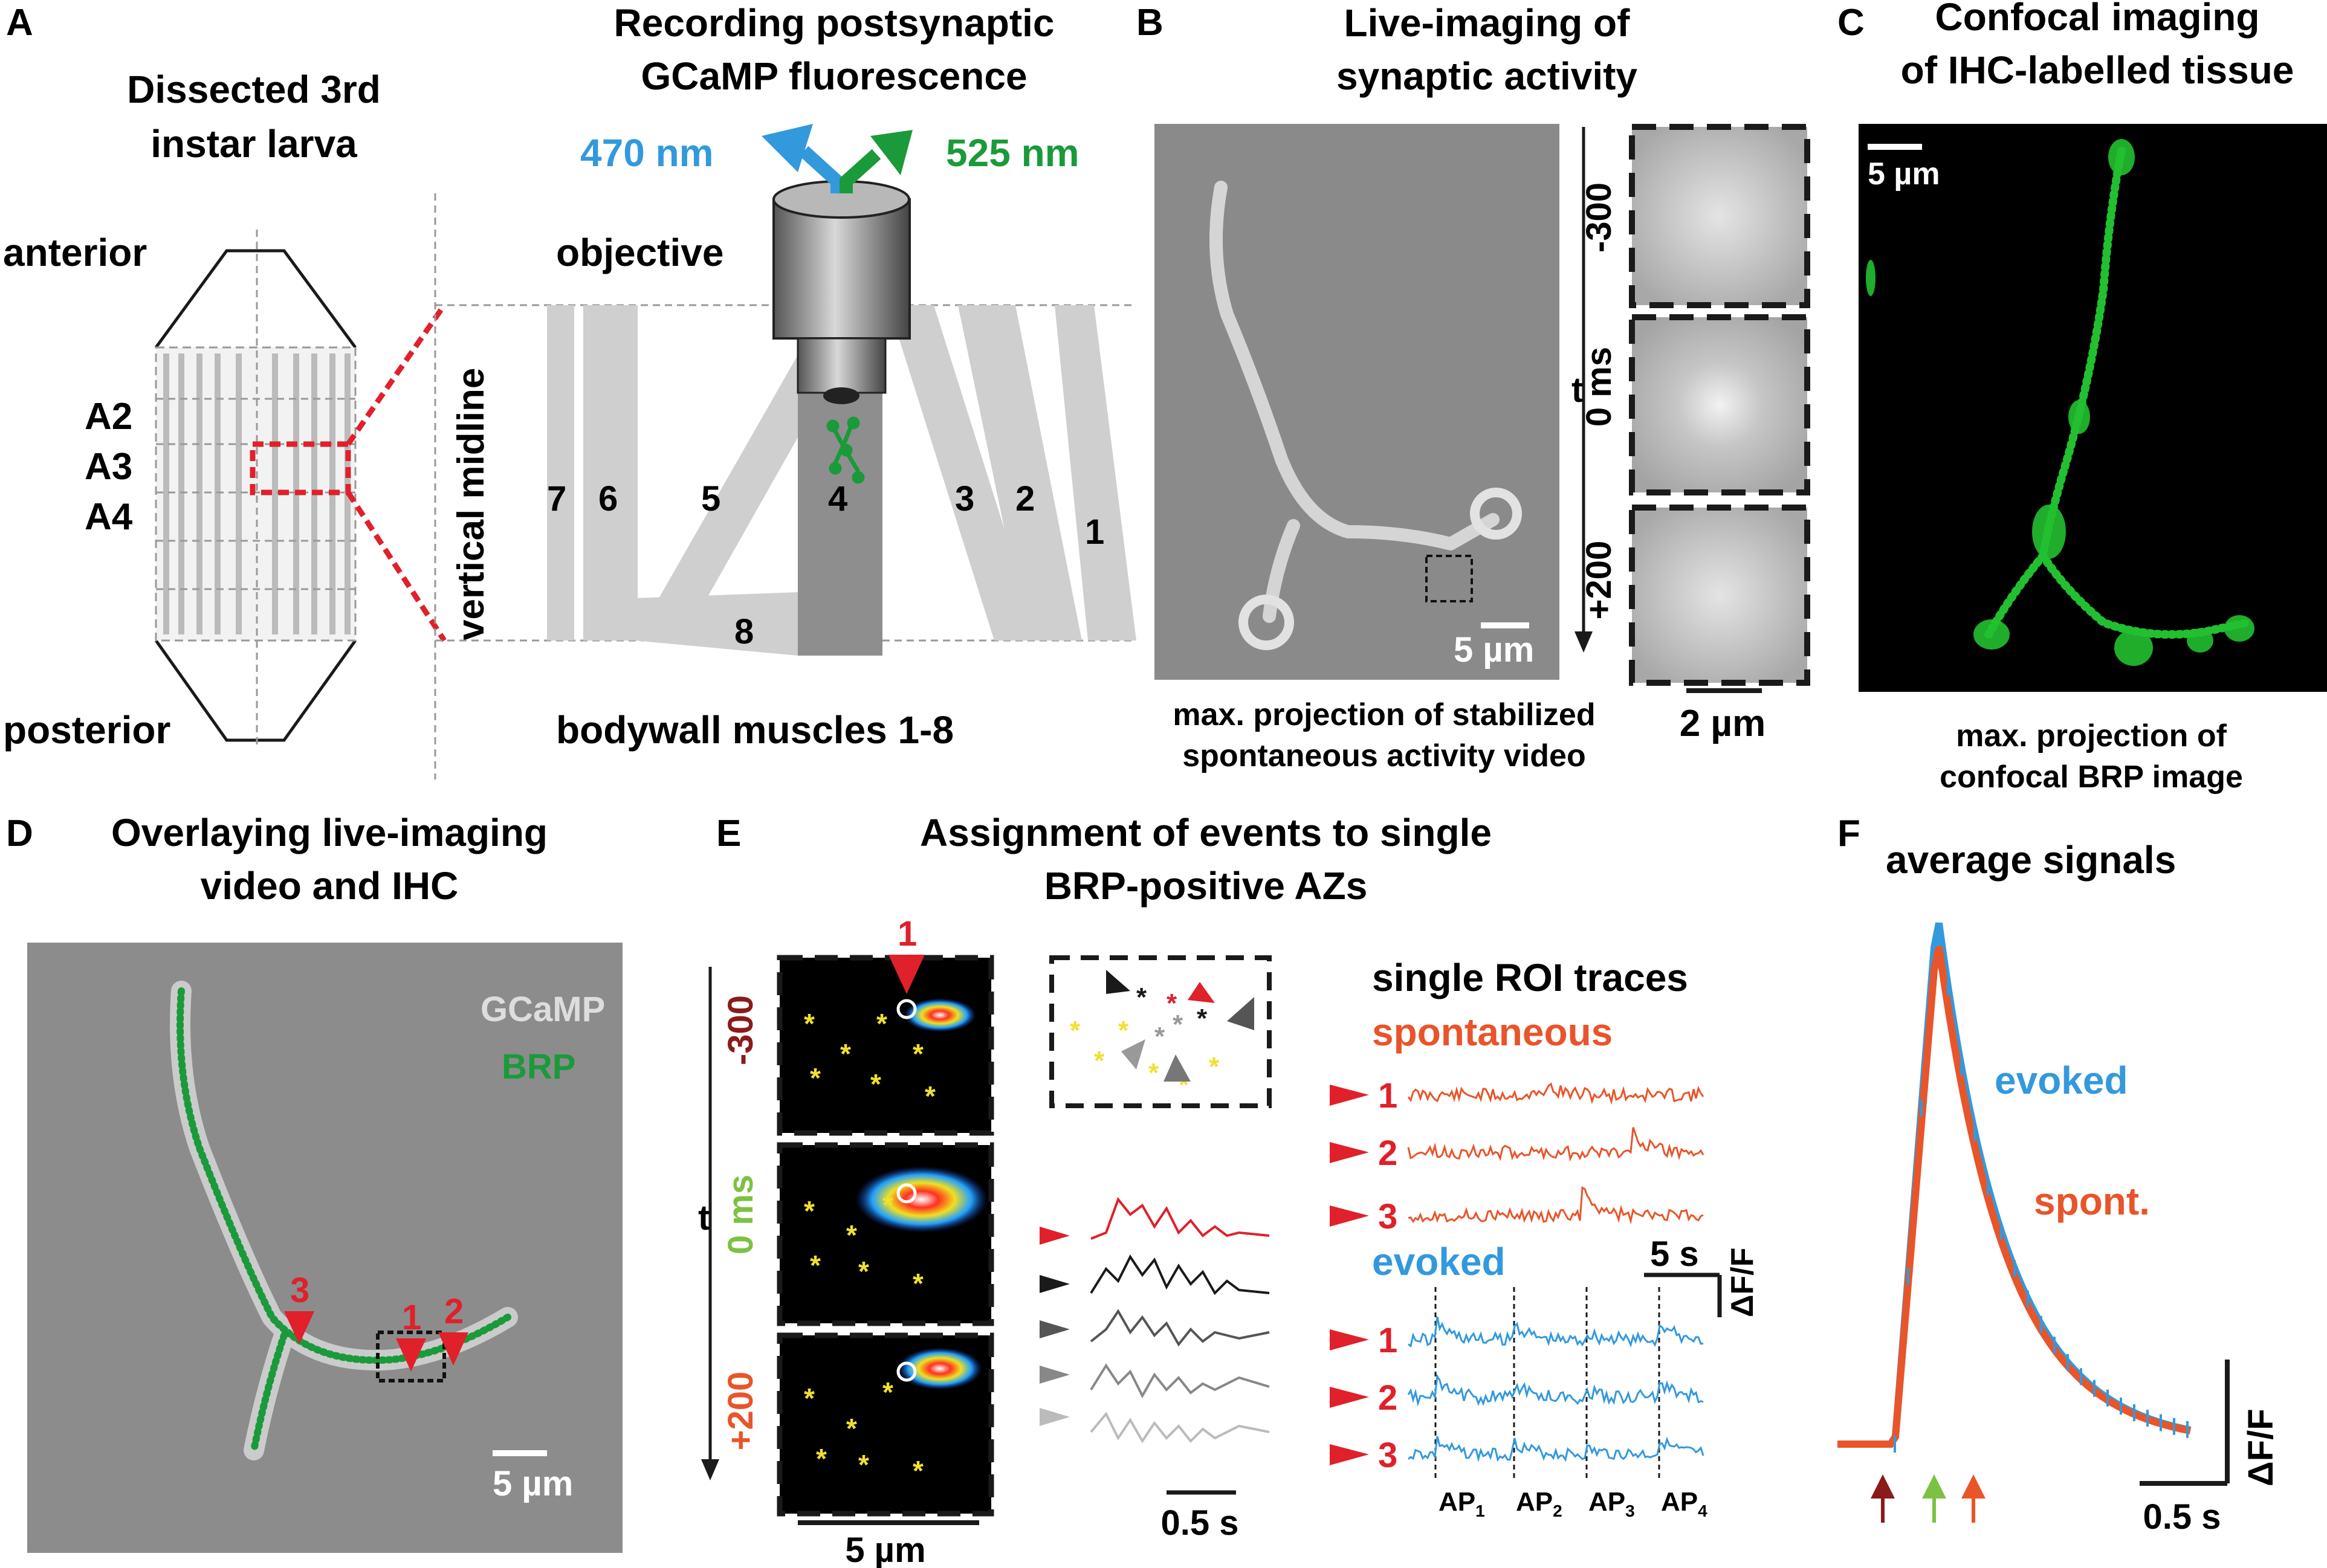  What do you see at coordinates (2092, 1201) in the screenshot?
I see `avg-spont-label: spont.` at bounding box center [2092, 1201].